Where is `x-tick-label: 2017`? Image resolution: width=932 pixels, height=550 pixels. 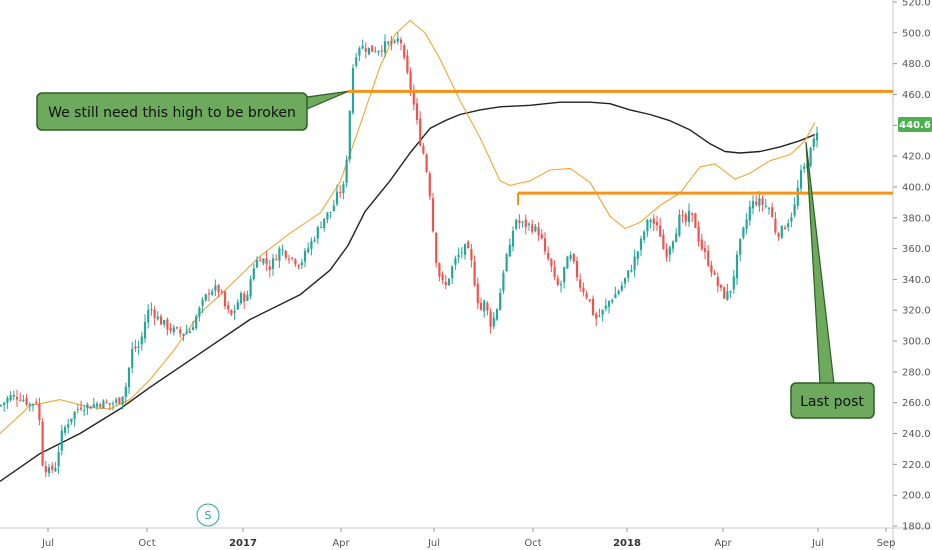 x-tick-label: 2017 is located at coordinates (243, 543).